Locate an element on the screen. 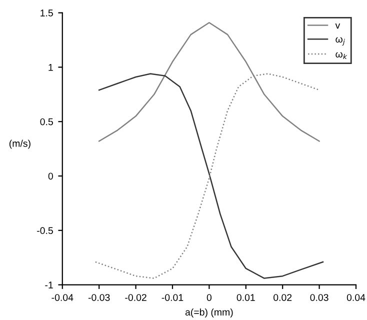  y-tick-label: 1 is located at coordinates (50, 67).